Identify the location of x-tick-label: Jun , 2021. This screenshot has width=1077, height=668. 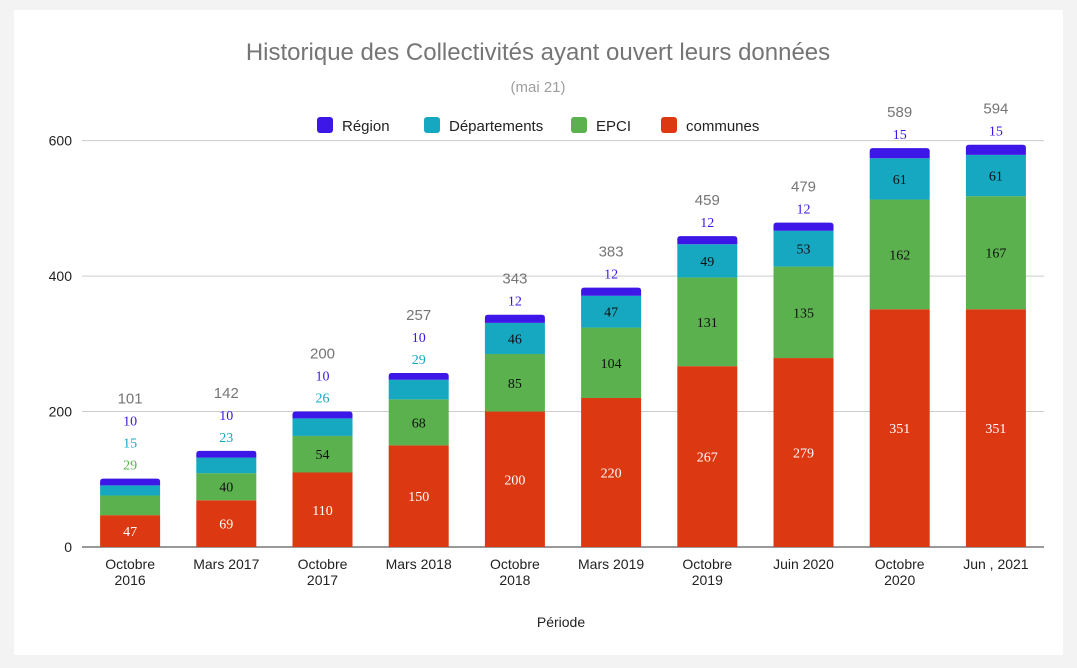
(996, 564).